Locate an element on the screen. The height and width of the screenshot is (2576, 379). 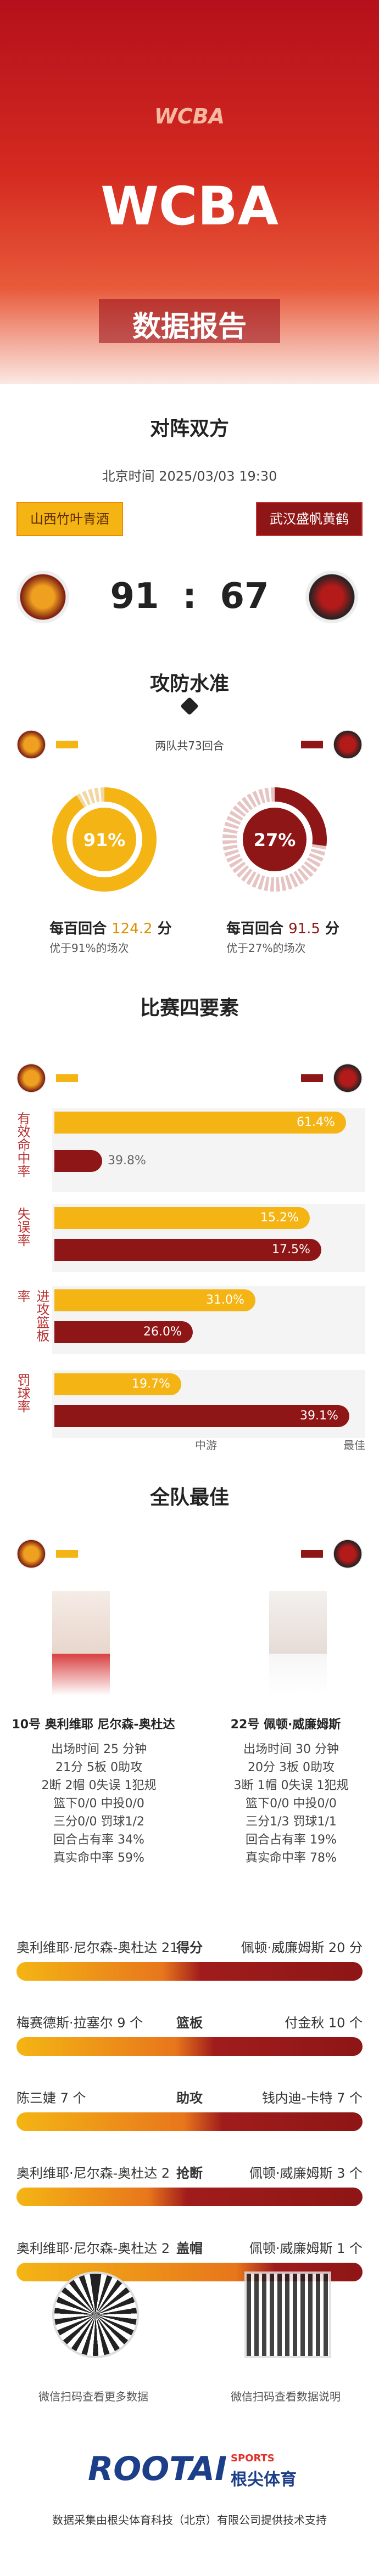
home-leader: 奥利维耶·尼尔森-奥杜达 21 is located at coordinates (97, 1948).